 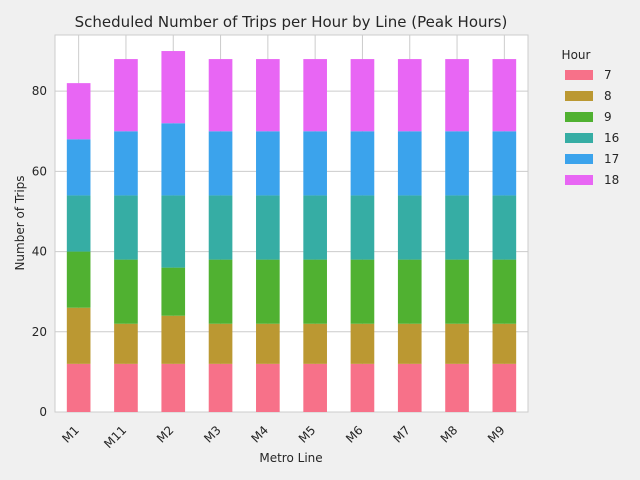 What do you see at coordinates (20, 222) in the screenshot?
I see `y-axis-label: Number of Trips` at bounding box center [20, 222].